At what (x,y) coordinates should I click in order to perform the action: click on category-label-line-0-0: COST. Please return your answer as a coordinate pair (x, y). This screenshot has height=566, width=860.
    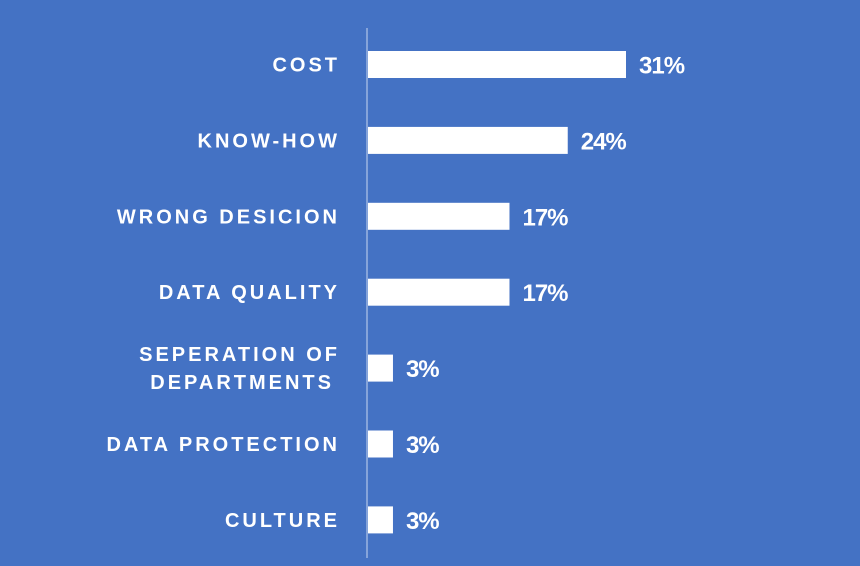
    Looking at the image, I should click on (306, 66).